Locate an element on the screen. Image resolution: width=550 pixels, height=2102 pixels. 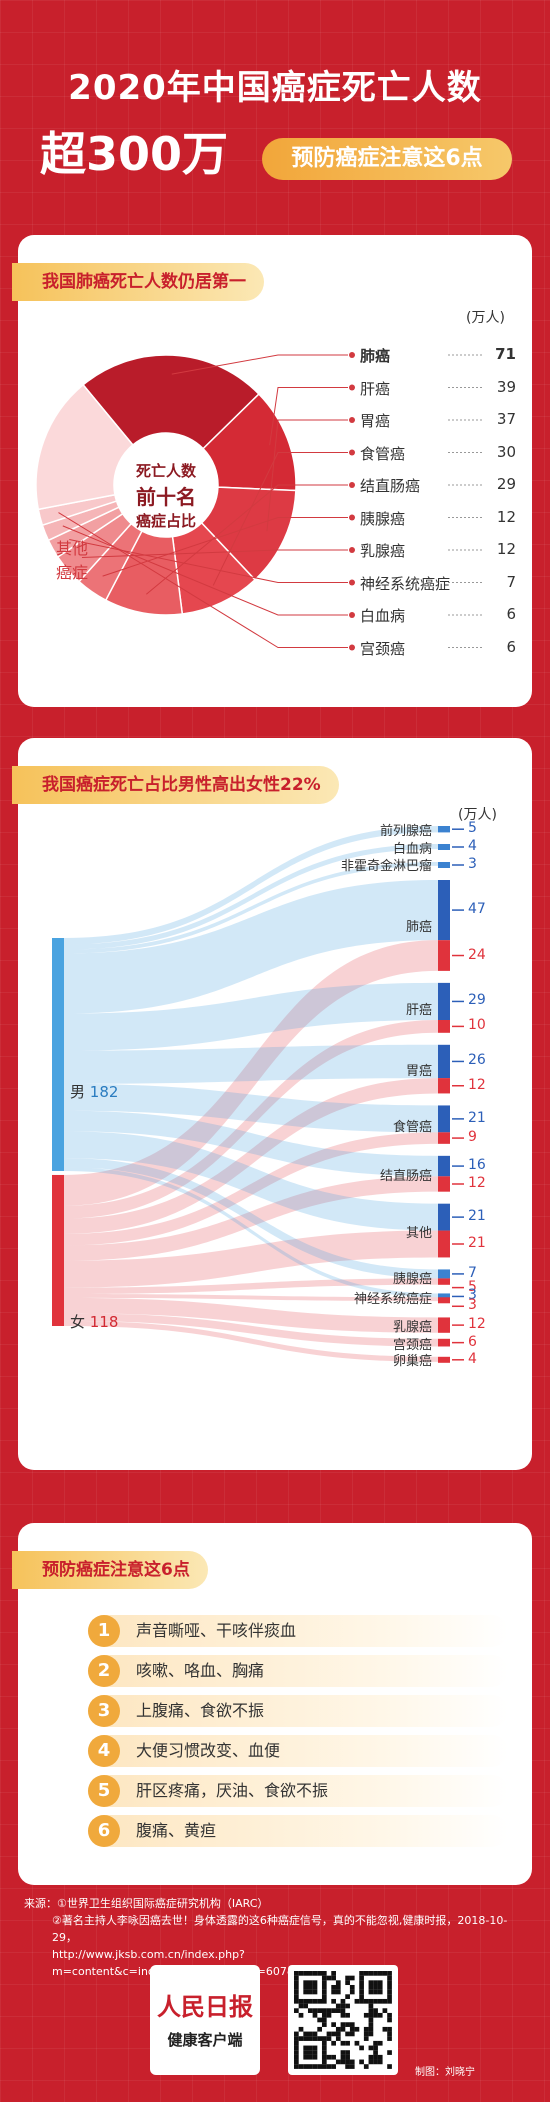
male-bar is located at coordinates (58, 1054).